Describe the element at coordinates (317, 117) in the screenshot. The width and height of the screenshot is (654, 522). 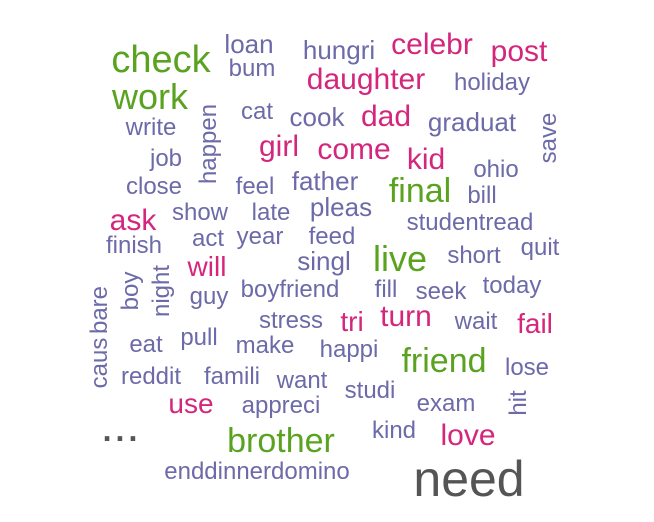
I see `word-cook: cook` at that location.